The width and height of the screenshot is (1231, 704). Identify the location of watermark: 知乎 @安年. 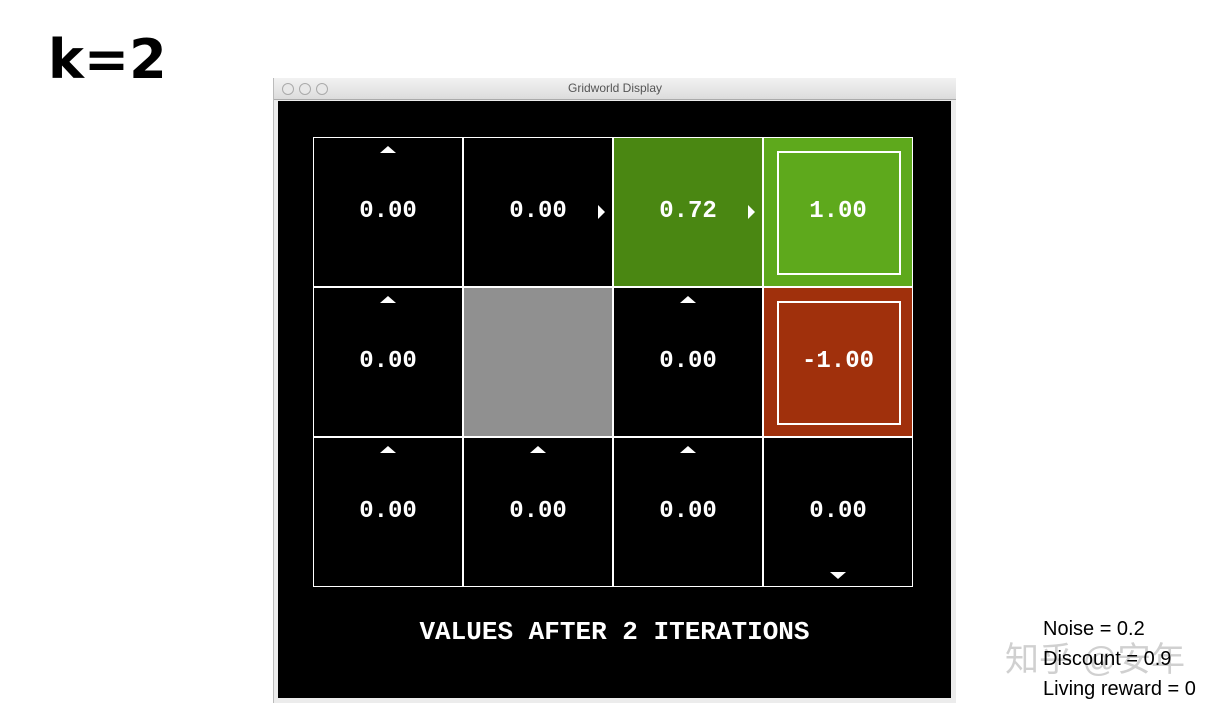
(1095, 660).